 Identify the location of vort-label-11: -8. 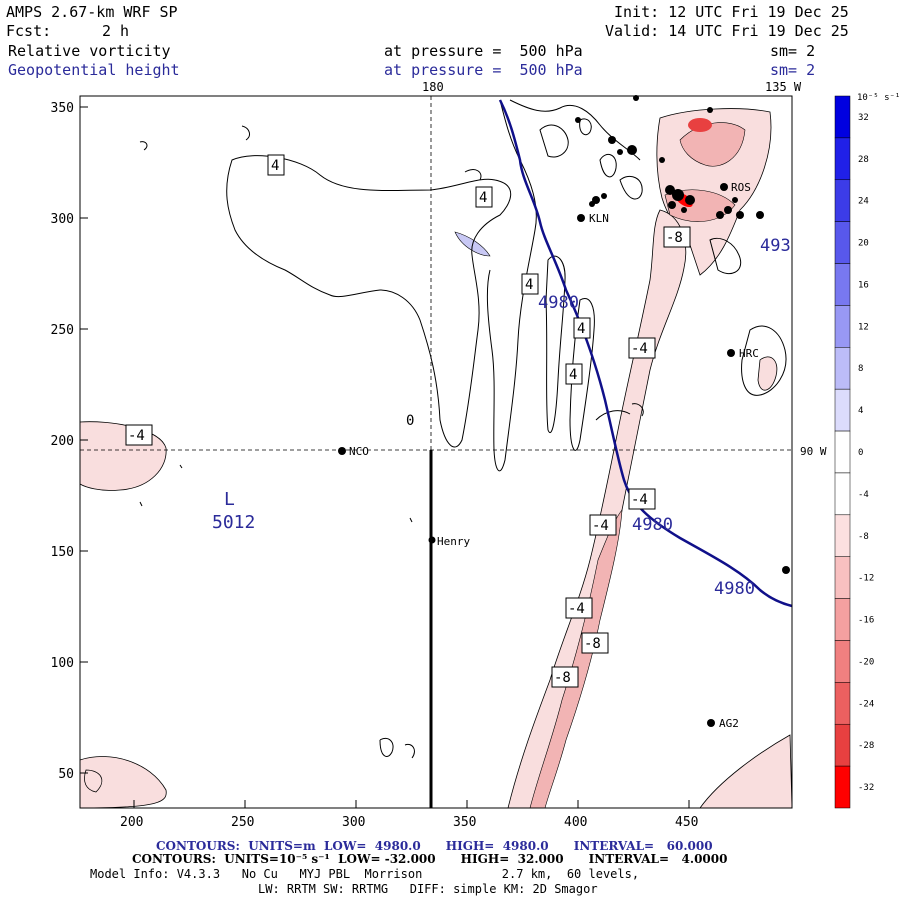
(674, 238).